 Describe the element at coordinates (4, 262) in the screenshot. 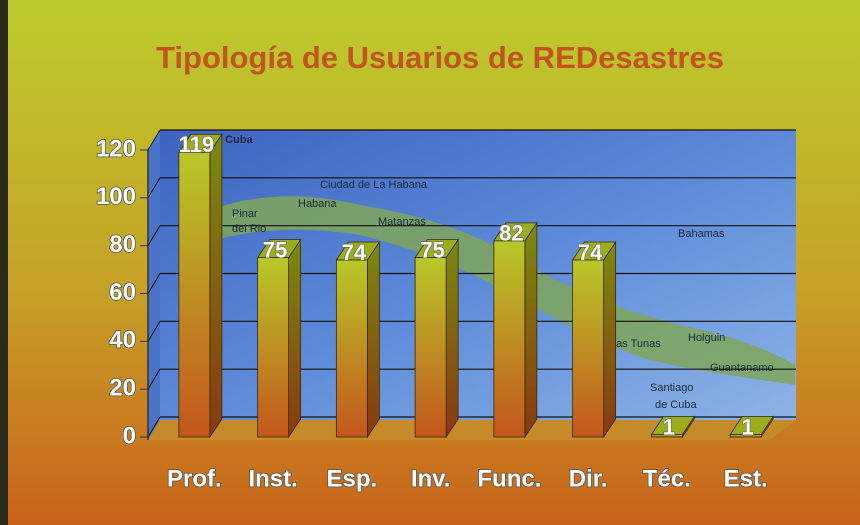

I see `left-border` at that location.